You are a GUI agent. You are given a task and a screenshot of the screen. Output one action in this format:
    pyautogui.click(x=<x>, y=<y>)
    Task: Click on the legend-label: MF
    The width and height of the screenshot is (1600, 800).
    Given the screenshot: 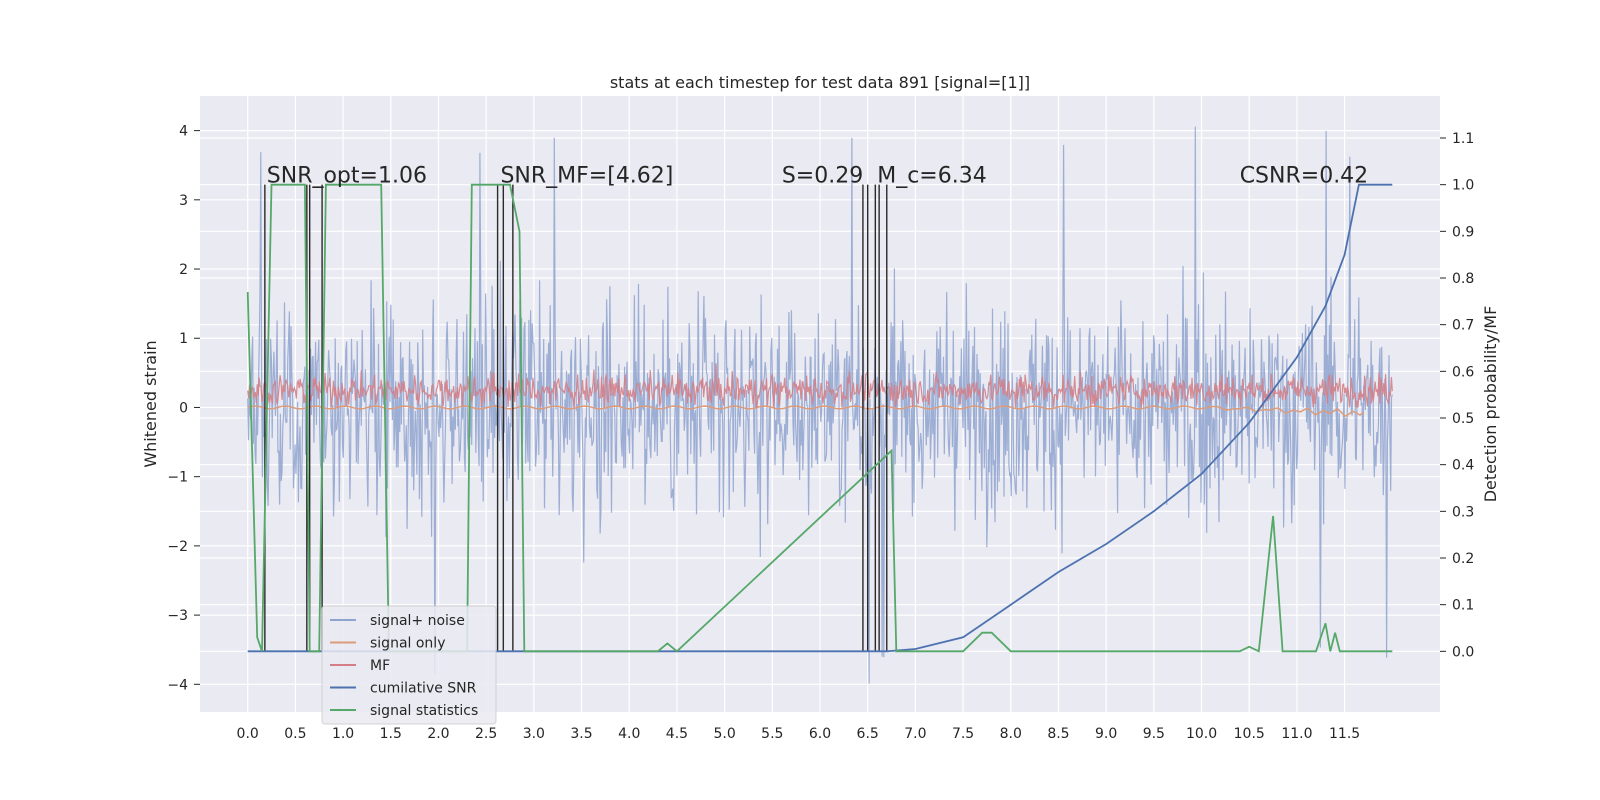 What is the action you would take?
    pyautogui.click(x=380, y=666)
    